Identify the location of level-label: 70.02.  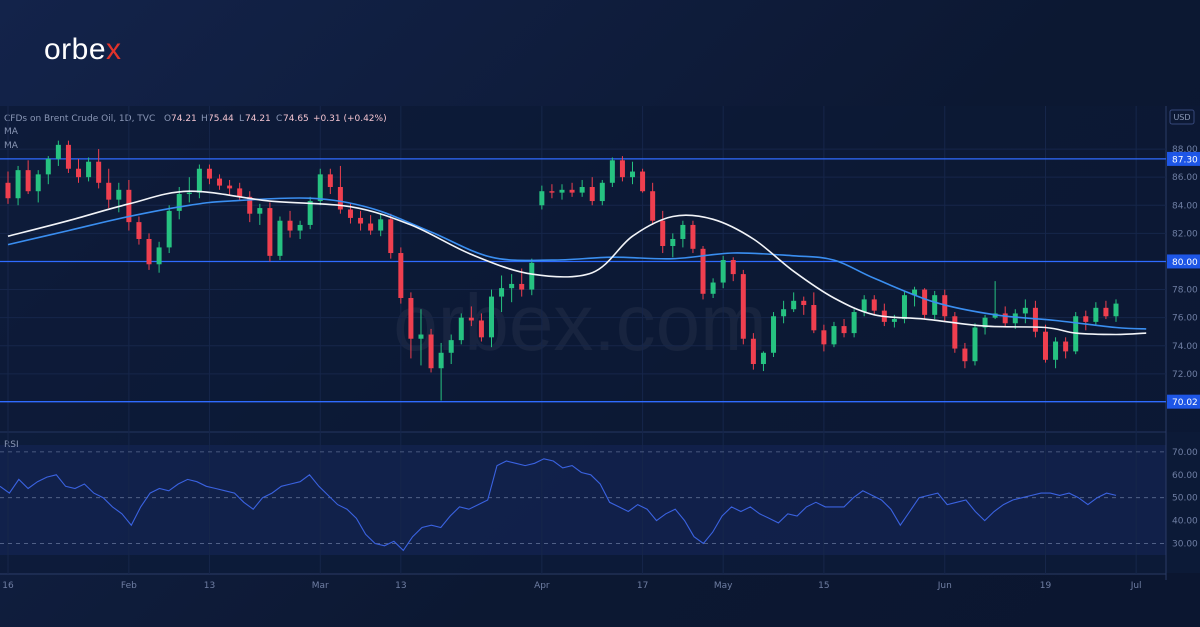
(1185, 403).